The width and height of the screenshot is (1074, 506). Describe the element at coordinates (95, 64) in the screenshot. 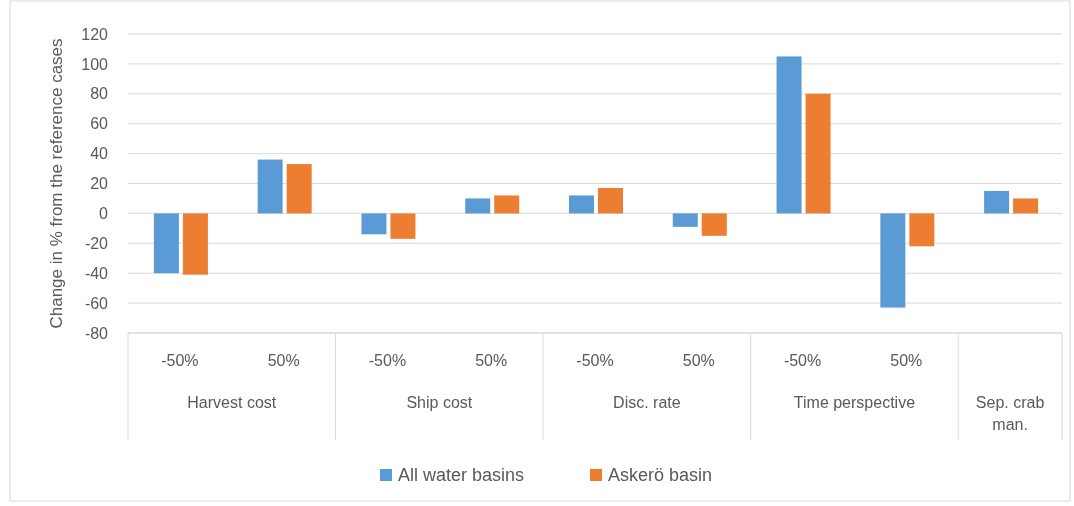

I see `y-tick-label: 100` at that location.